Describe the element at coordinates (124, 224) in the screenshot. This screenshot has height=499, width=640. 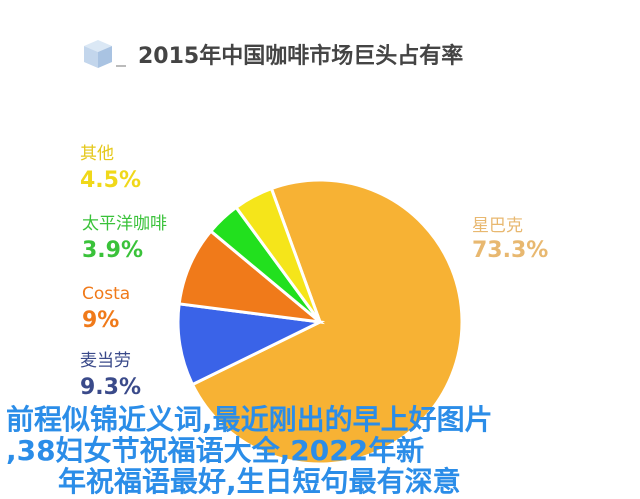
I see `label-pacific: 太平洋咖啡` at that location.